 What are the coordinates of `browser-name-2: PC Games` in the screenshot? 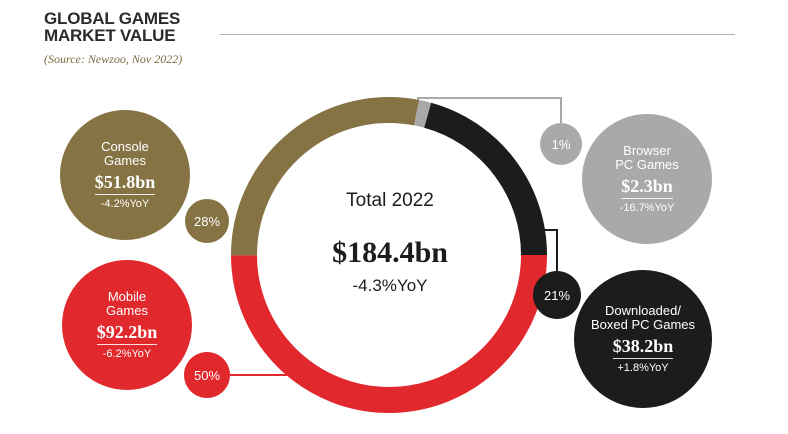 It's located at (647, 164).